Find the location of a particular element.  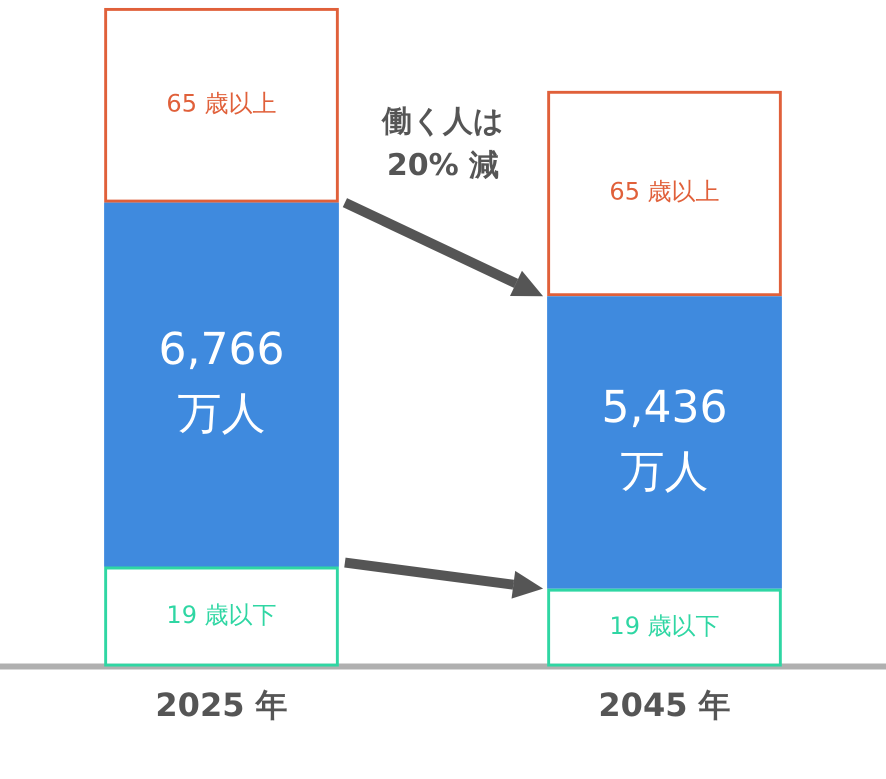

text: 19 歳以下 is located at coordinates (221, 614).